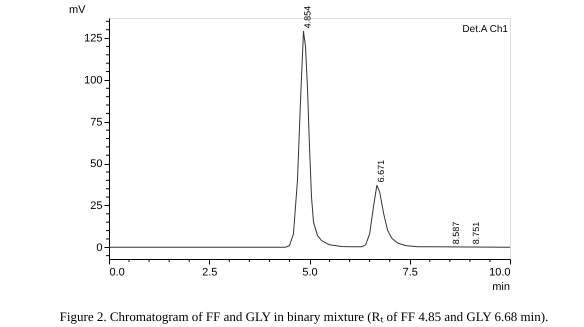 The width and height of the screenshot is (584, 327). What do you see at coordinates (410, 272) in the screenshot?
I see `x-tick-label: 7.5` at bounding box center [410, 272].